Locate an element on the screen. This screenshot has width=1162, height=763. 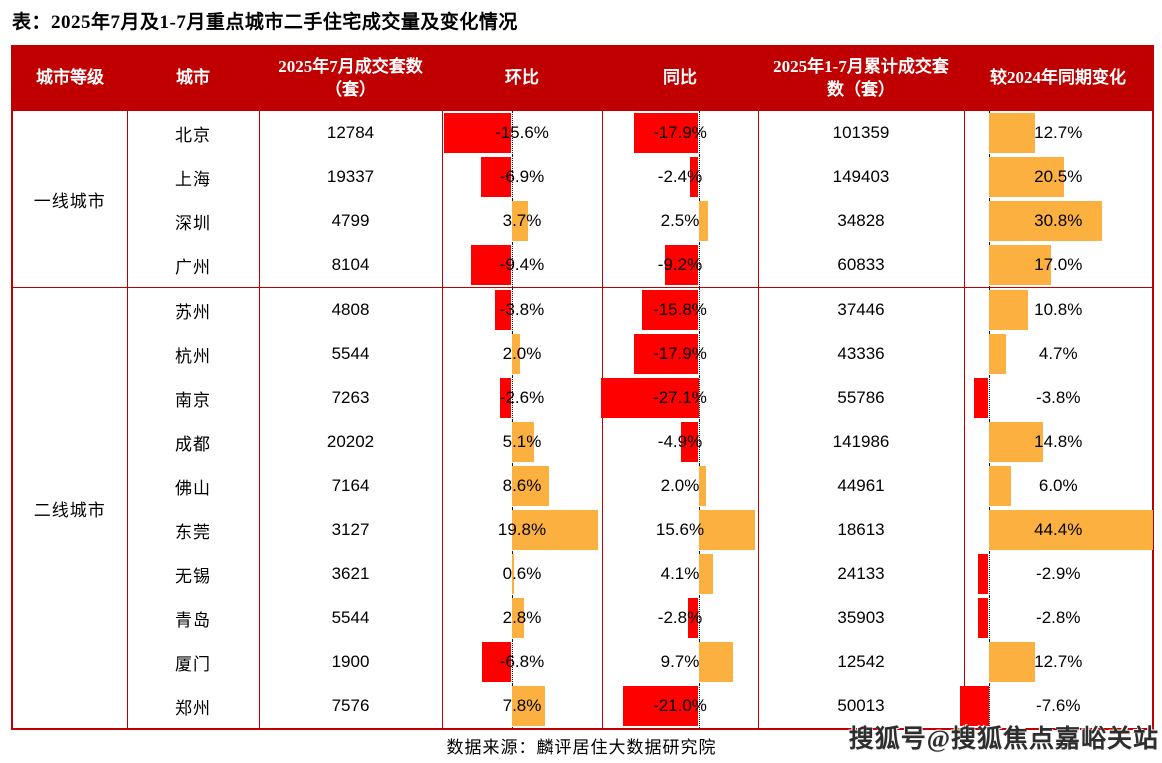
mom-bar-cell: 8.6% is located at coordinates (522, 486).